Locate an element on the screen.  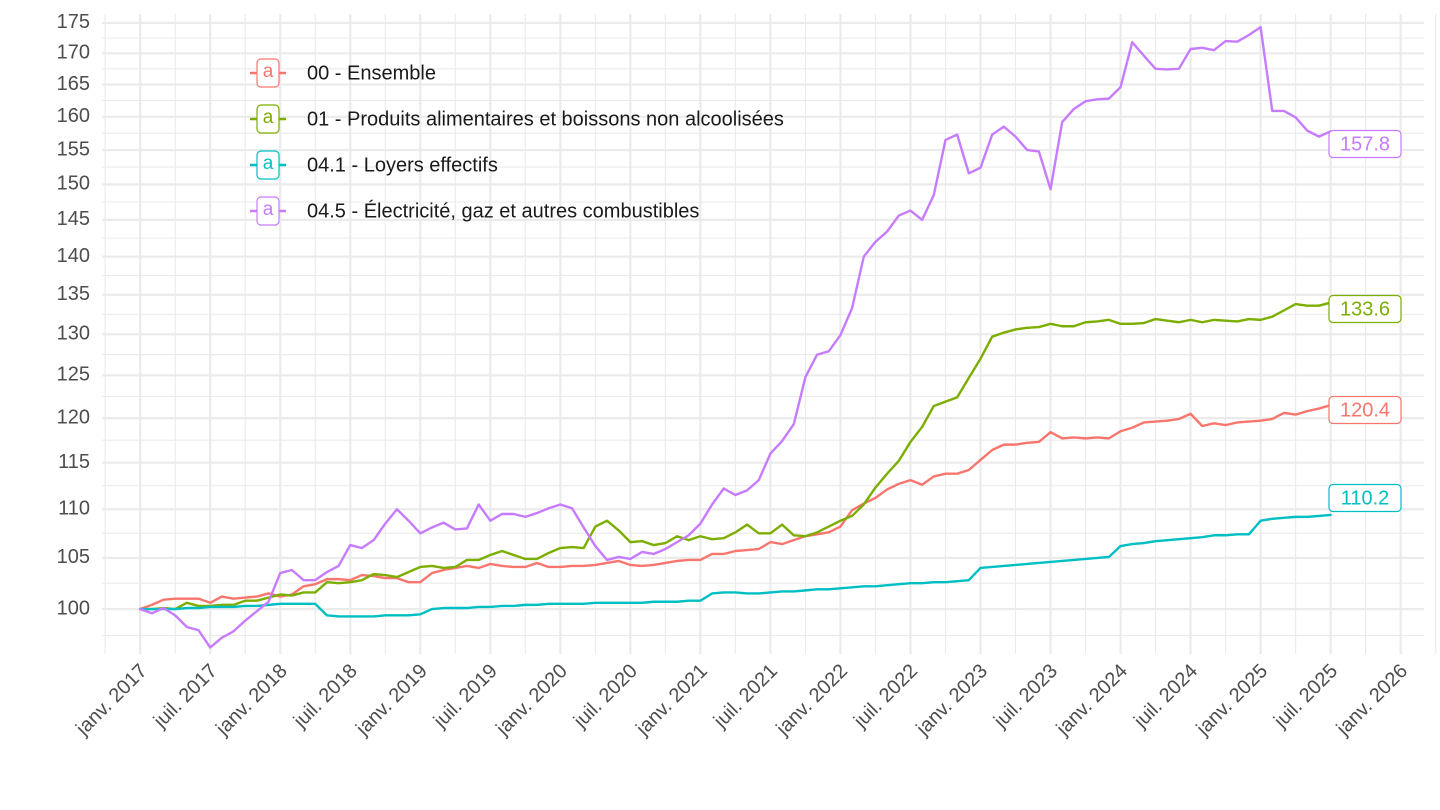
end-label-text: 157.8 is located at coordinates (1365, 144).